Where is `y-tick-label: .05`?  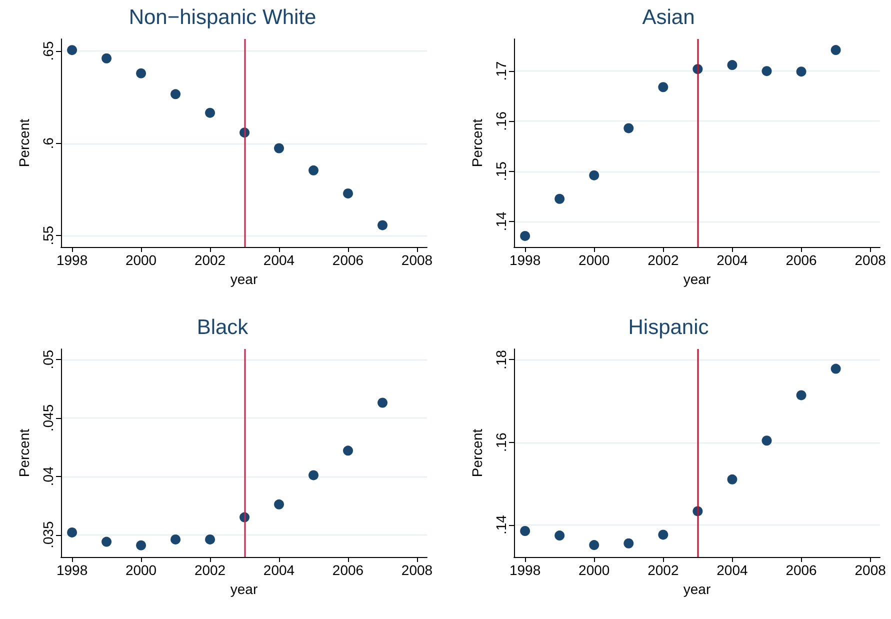 y-tick-label: .05 is located at coordinates (48, 360).